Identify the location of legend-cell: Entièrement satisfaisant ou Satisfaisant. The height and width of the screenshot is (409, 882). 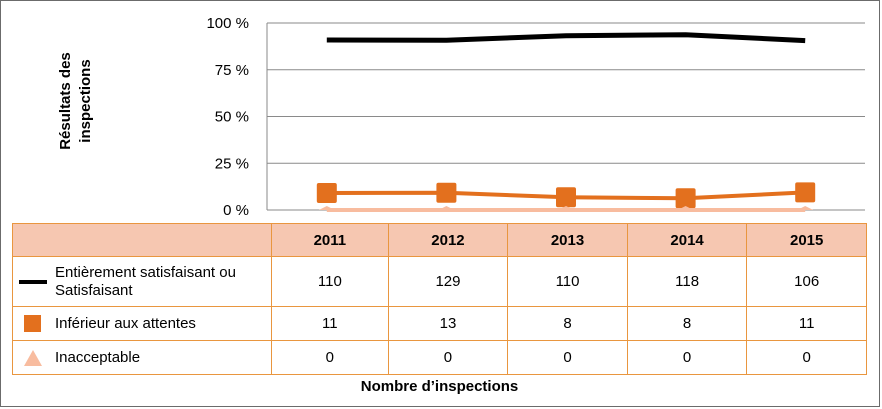
(142, 281).